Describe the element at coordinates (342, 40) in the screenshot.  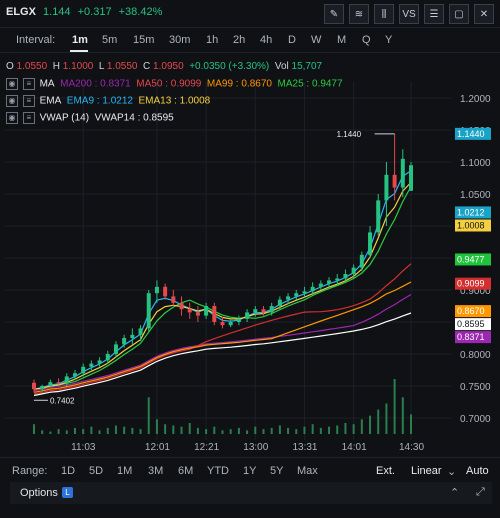
I see `interval-m: M` at that location.